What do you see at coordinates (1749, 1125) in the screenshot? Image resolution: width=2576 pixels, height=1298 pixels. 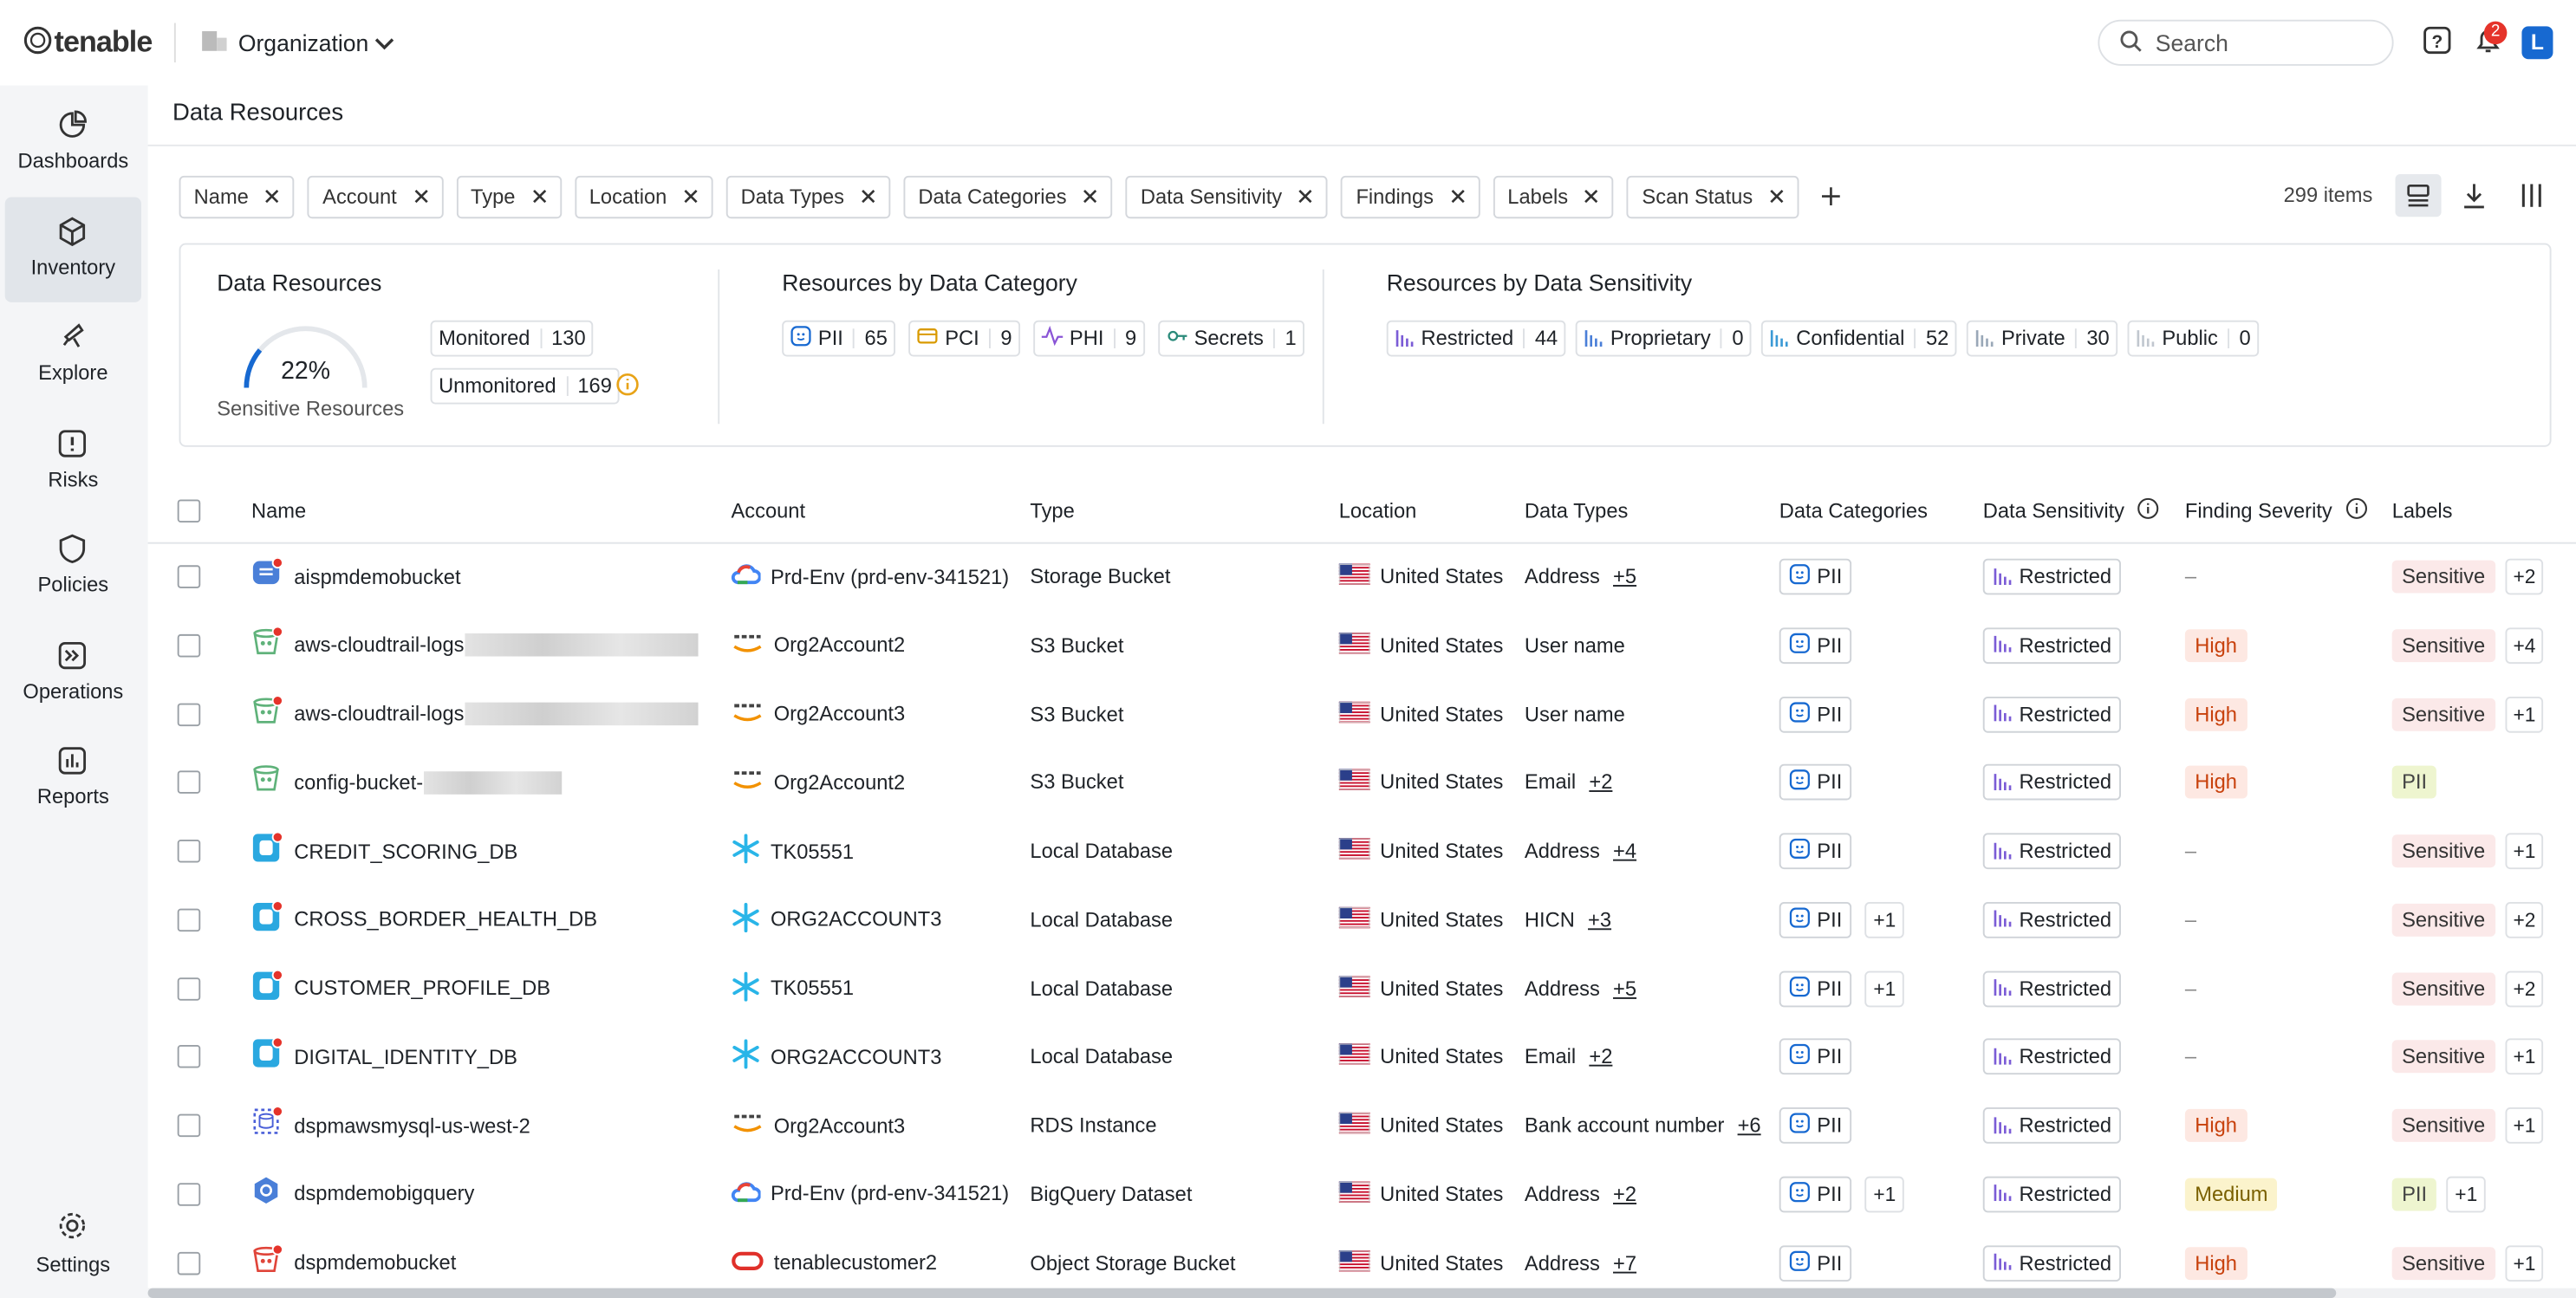 I see `data-type-more: +6` at bounding box center [1749, 1125].